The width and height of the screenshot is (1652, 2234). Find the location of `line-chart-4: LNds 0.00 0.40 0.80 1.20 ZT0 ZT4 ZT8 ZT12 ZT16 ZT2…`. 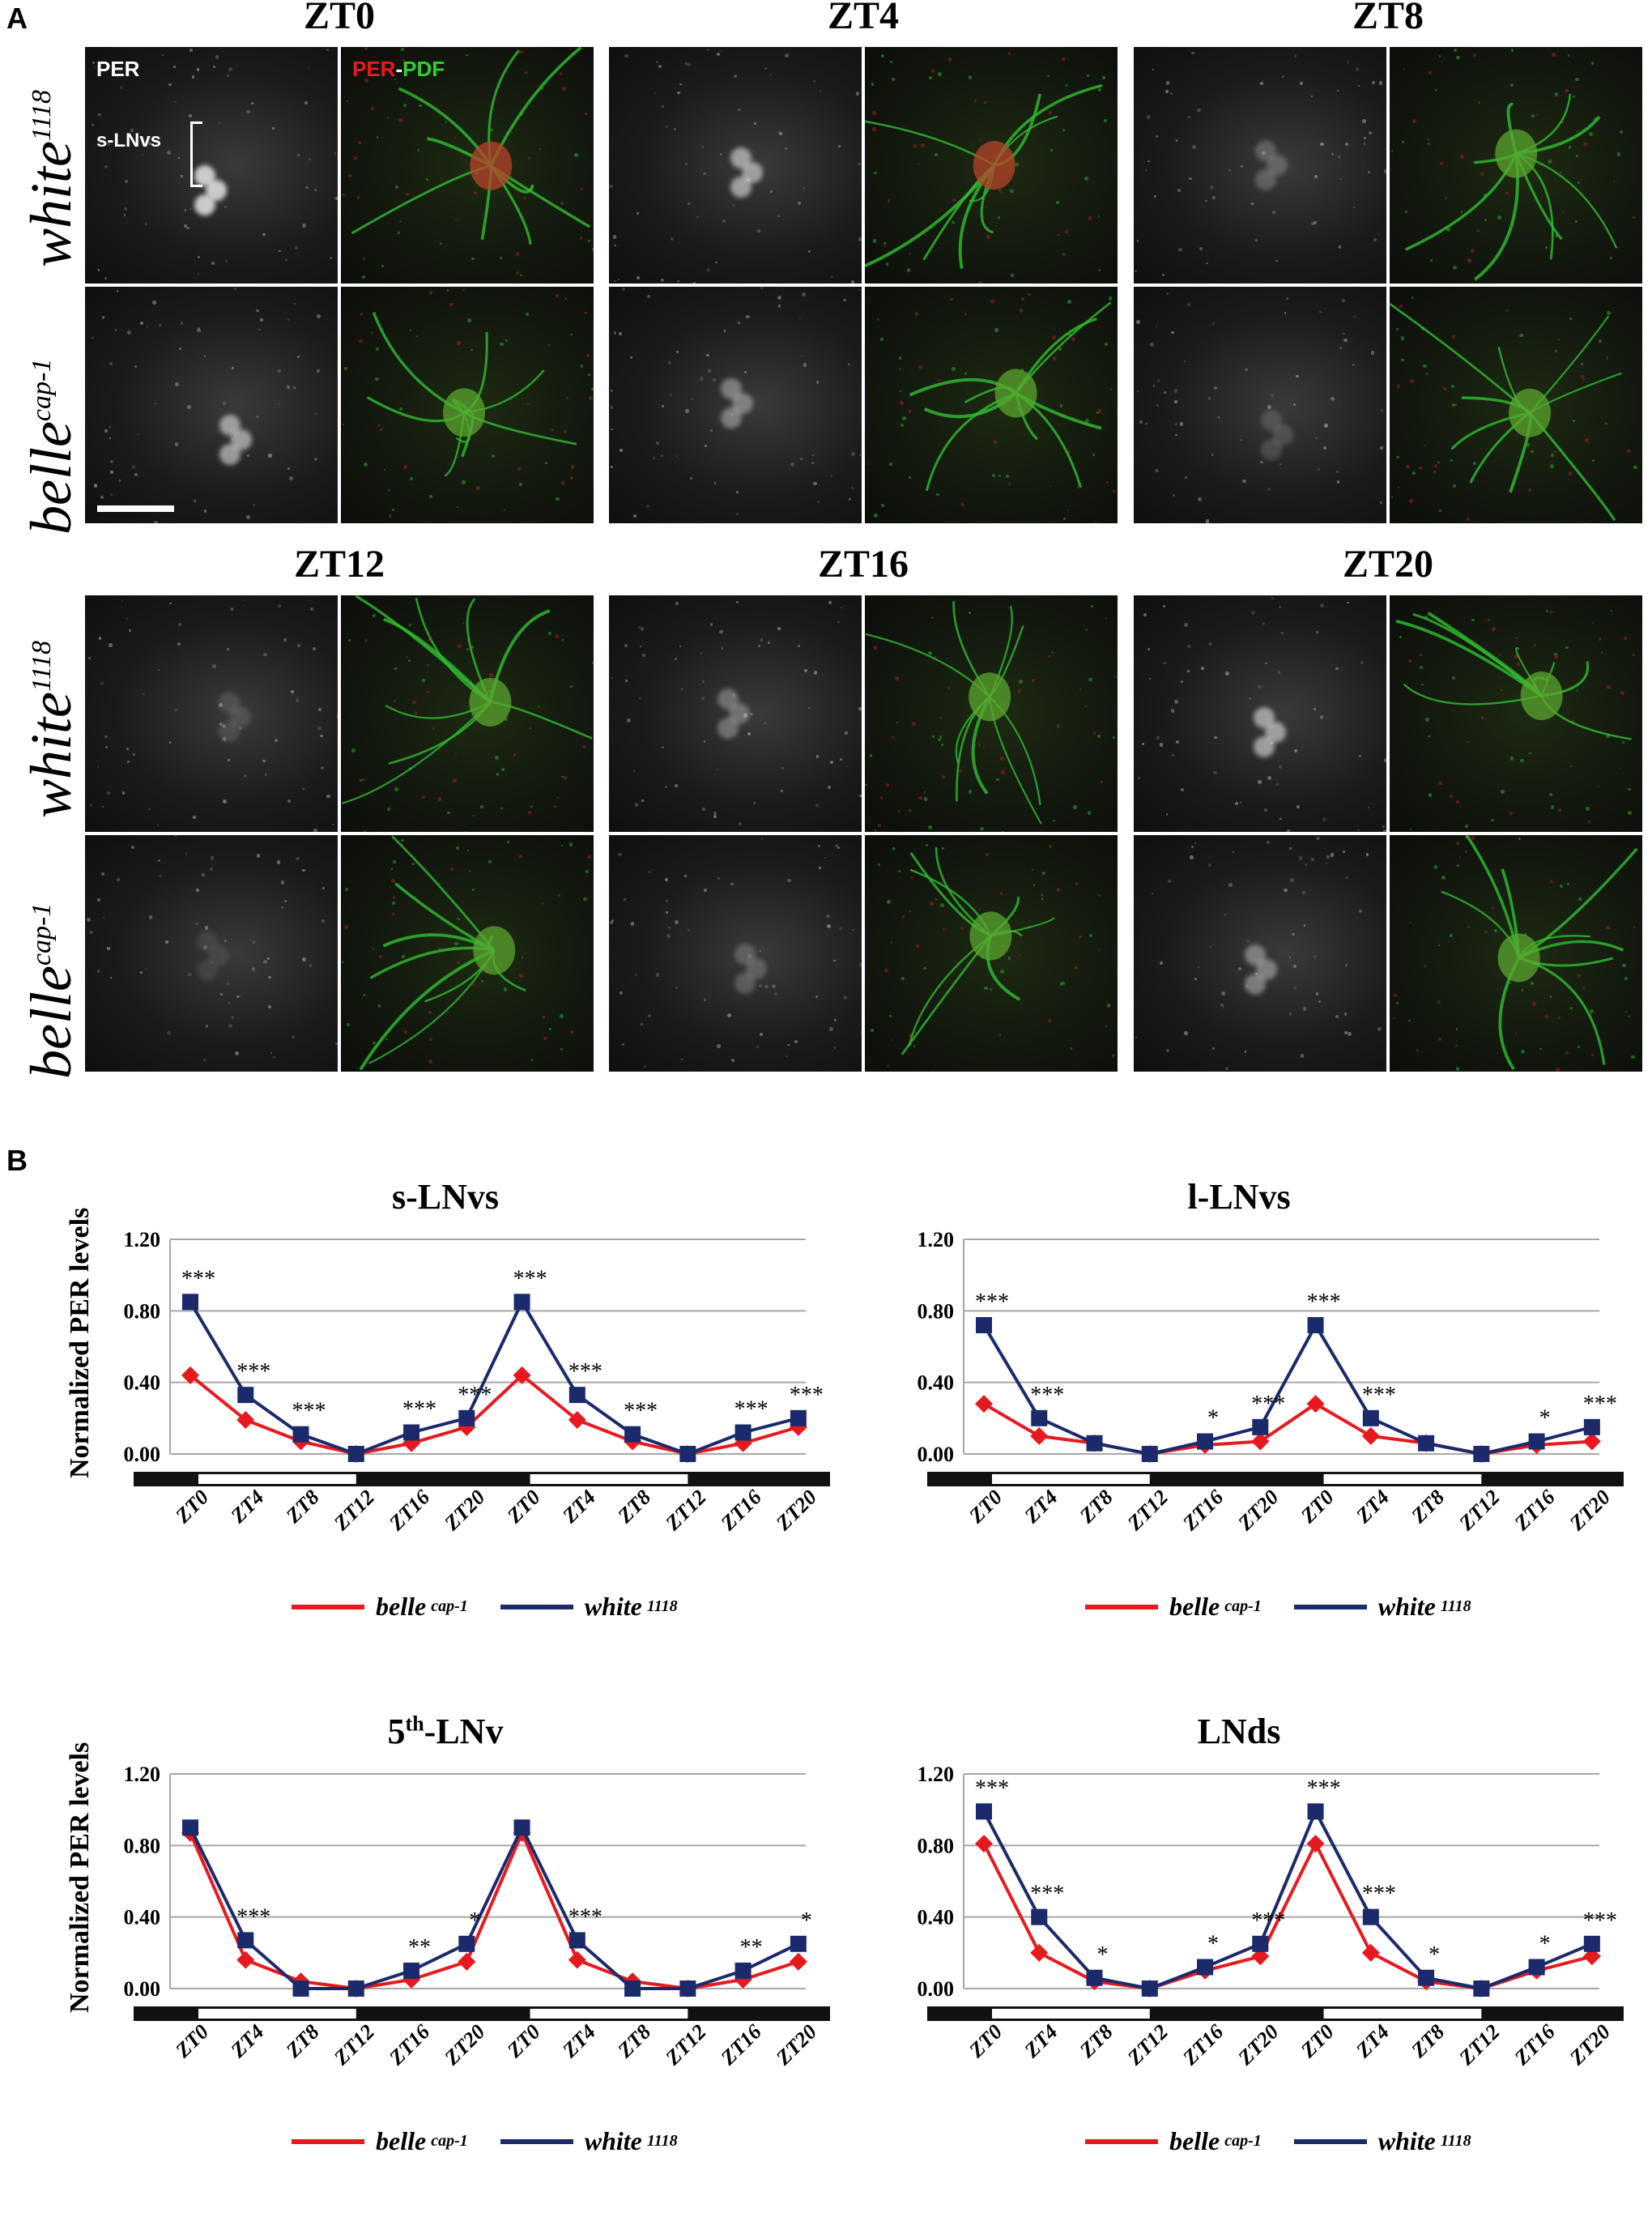

line-chart-4: LNds 0.00 0.40 0.80 1.20 ZT0 ZT4 ZT8 ZT12 ZT16 ZT2… is located at coordinates (1239, 1960).